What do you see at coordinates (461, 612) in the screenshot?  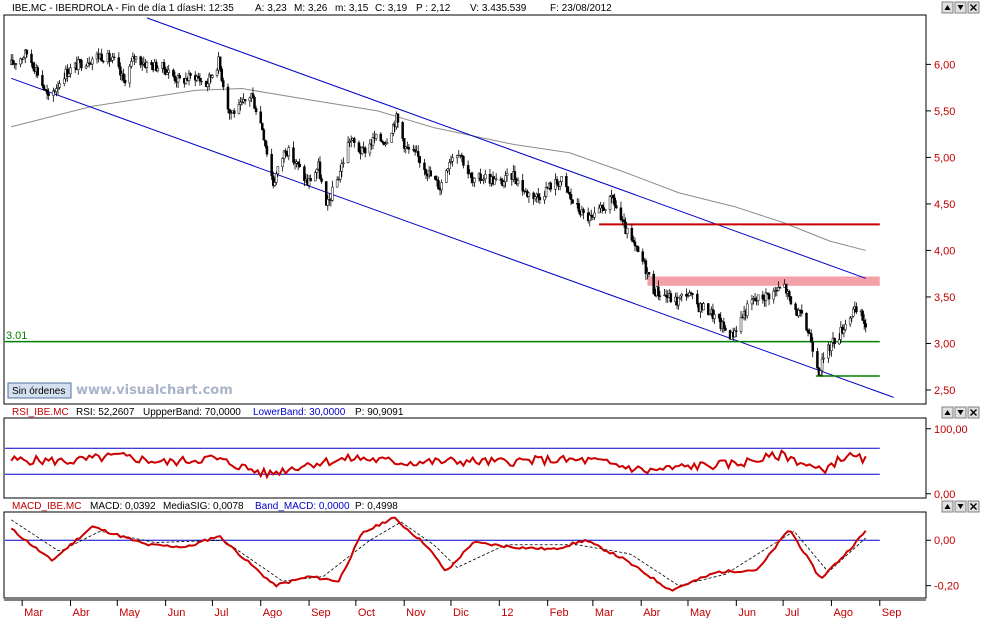 I see `date-tick-label: Dic` at bounding box center [461, 612].